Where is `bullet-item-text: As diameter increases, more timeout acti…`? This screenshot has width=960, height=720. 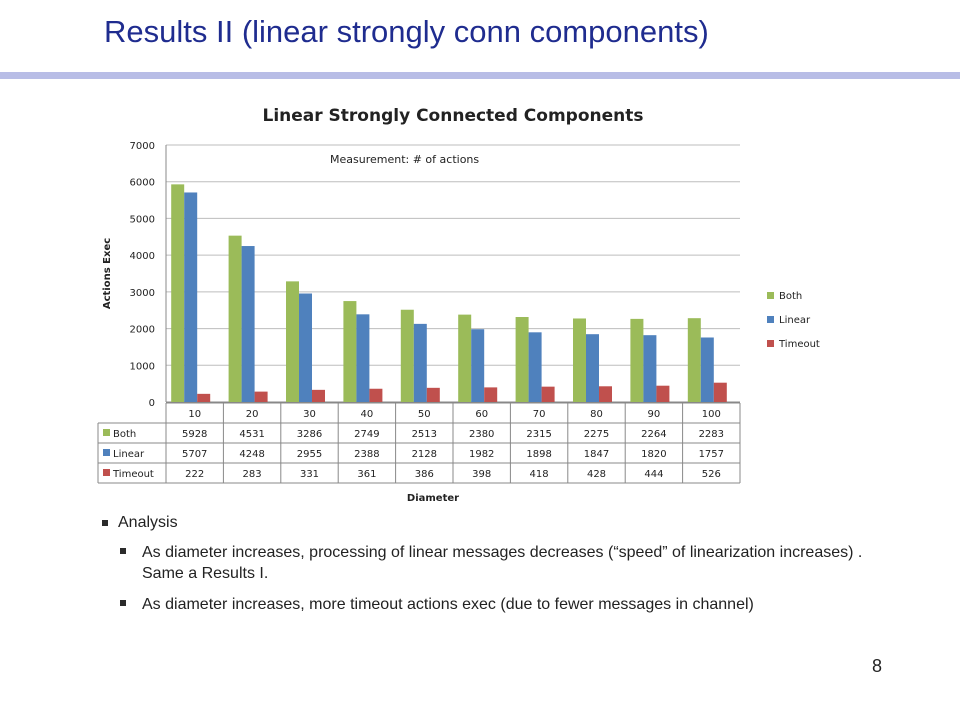 bullet-item-text: As diameter increases, more timeout acti… is located at coordinates (448, 604).